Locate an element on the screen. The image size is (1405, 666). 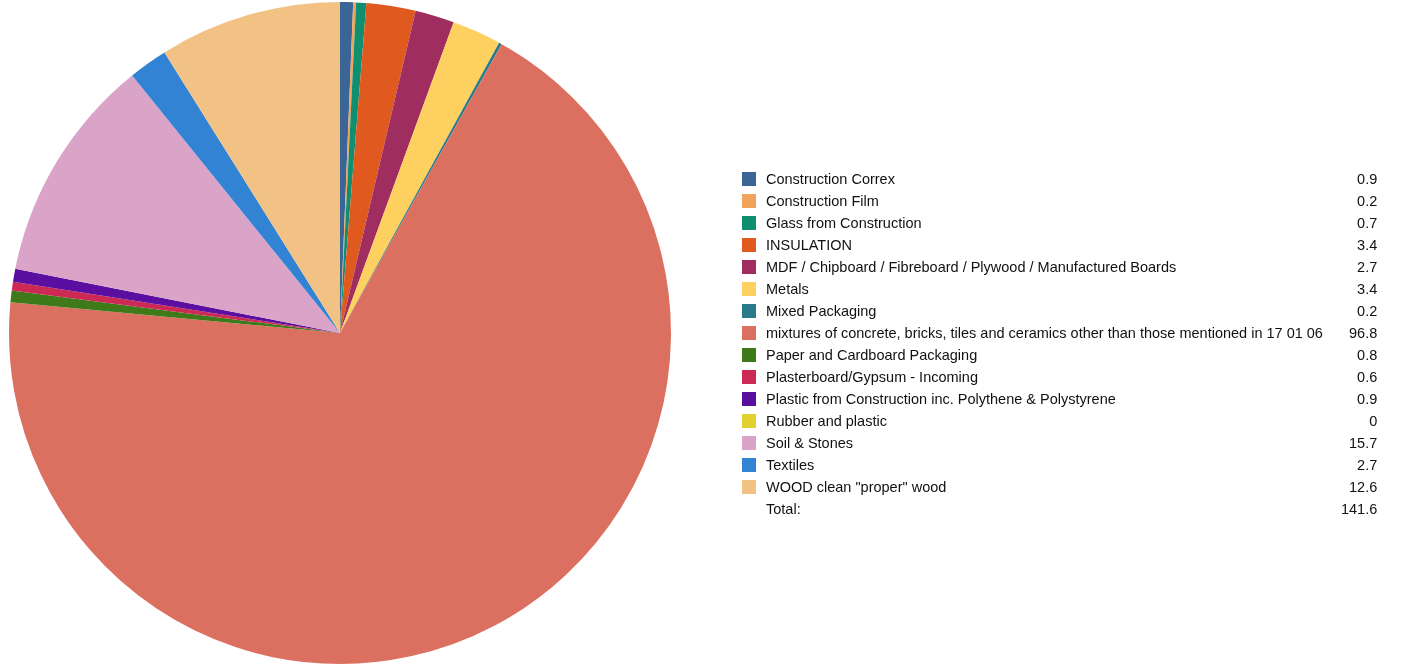
legend-label: Textiles is located at coordinates (790, 465).